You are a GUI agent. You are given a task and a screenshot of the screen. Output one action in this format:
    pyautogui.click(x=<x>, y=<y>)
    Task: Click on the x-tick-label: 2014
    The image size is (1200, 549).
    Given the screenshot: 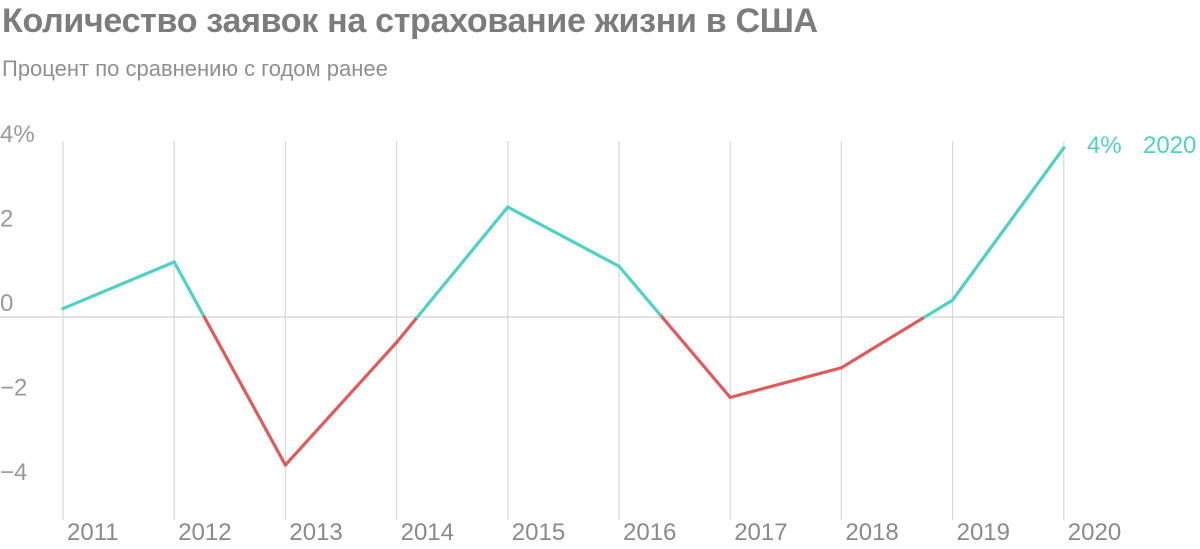 What is the action you would take?
    pyautogui.click(x=427, y=532)
    